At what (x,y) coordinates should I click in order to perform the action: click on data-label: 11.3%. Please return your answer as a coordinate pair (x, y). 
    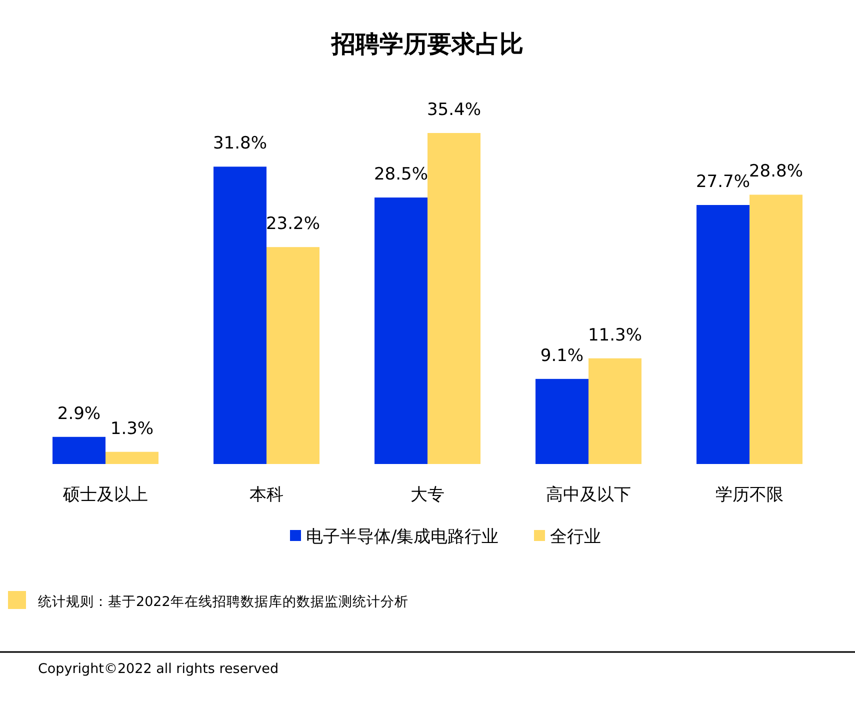
    Looking at the image, I should click on (615, 335).